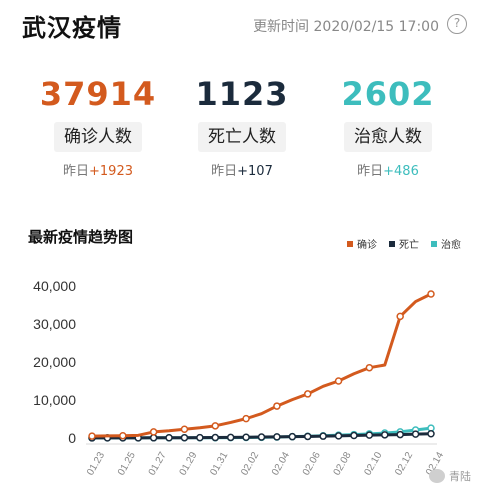  I want to click on legend-item-recovered: 治愈, so click(446, 243).